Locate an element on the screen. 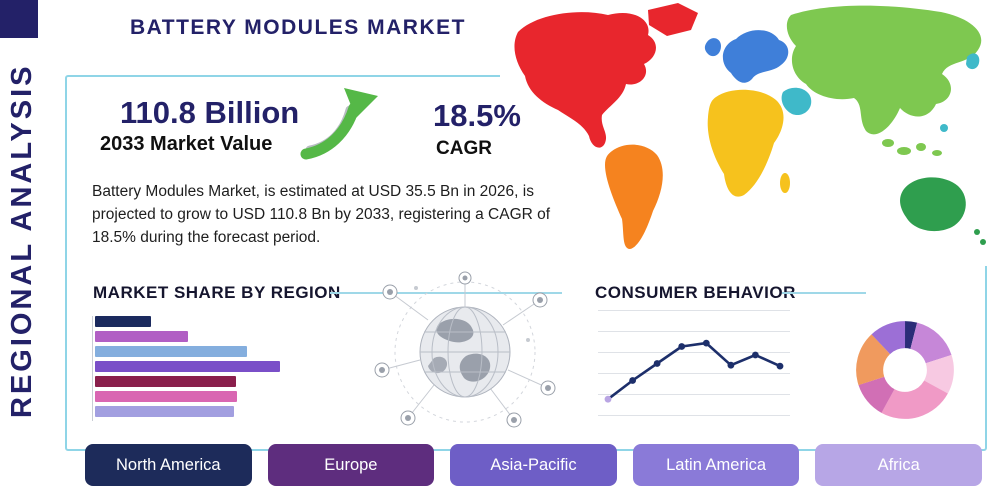  growth-arrow-icon is located at coordinates (341, 125).